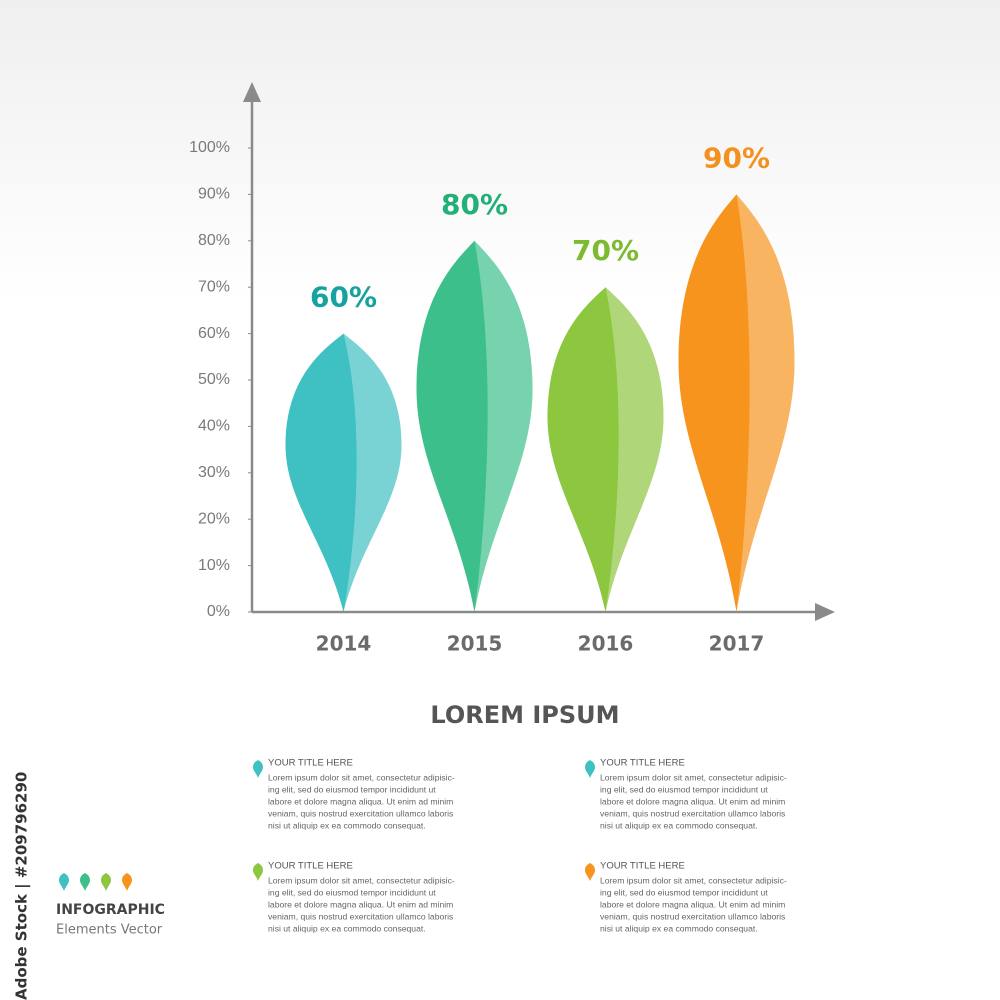 This screenshot has width=1000, height=1000. What do you see at coordinates (252, 92) in the screenshot?
I see `y-axis-arrow` at bounding box center [252, 92].